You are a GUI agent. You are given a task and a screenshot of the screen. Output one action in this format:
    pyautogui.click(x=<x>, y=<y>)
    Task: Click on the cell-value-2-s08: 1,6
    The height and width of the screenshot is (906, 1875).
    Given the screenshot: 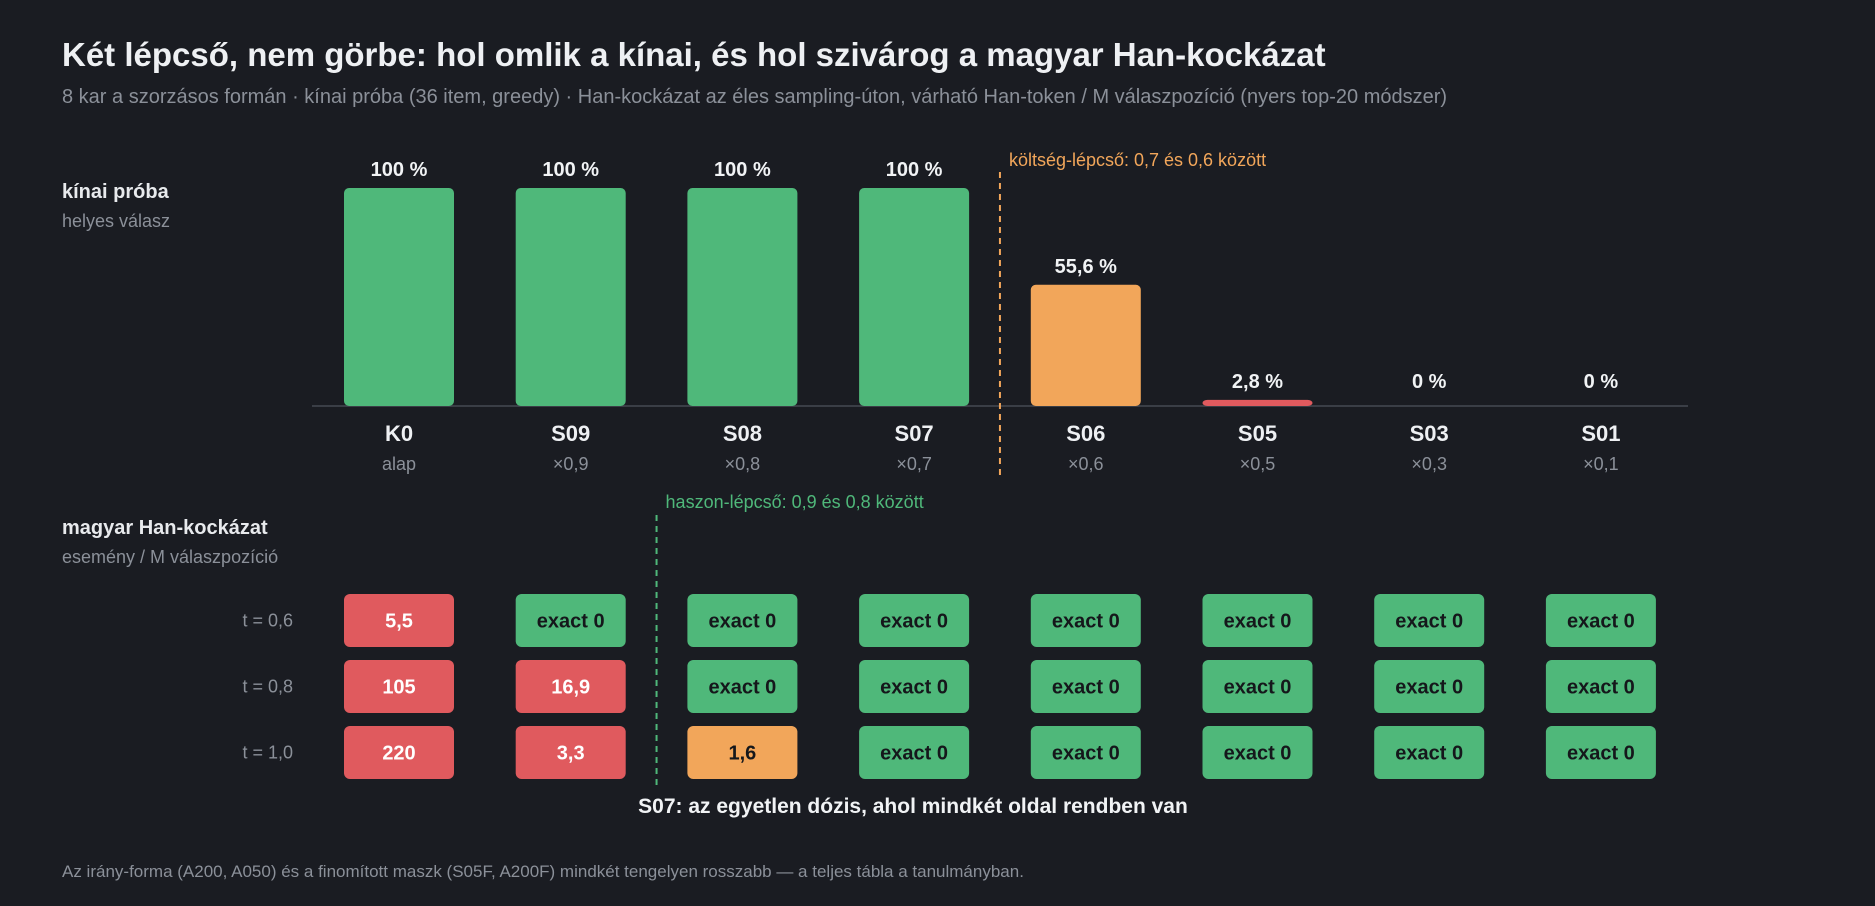 What is the action you would take?
    pyautogui.click(x=742, y=754)
    